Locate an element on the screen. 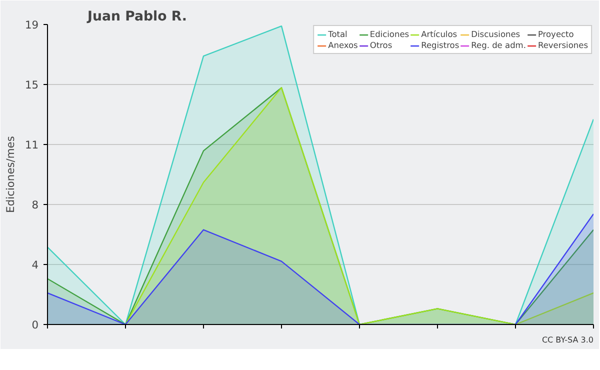 This screenshot has width=600, height=370. y-tick-label: 15 is located at coordinates (31, 85).